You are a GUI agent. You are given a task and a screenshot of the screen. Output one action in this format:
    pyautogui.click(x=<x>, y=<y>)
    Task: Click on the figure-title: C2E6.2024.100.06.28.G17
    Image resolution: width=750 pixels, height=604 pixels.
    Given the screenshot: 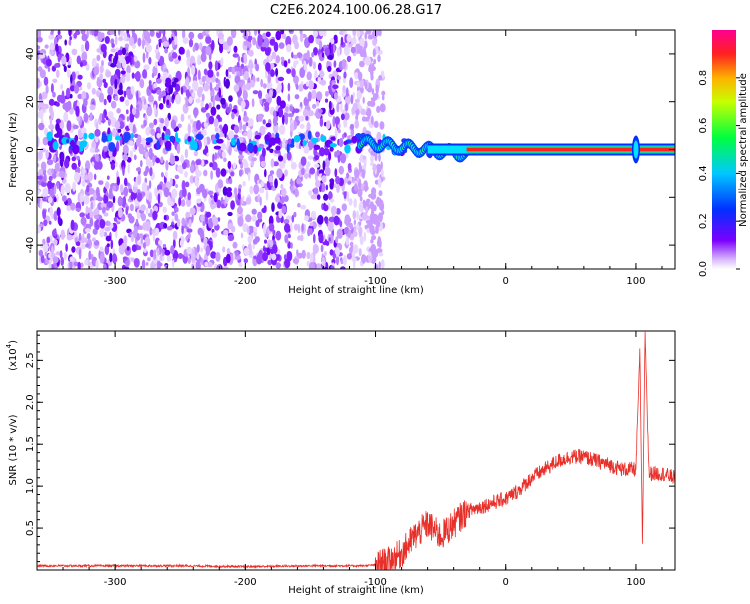 What is the action you would take?
    pyautogui.click(x=356, y=10)
    